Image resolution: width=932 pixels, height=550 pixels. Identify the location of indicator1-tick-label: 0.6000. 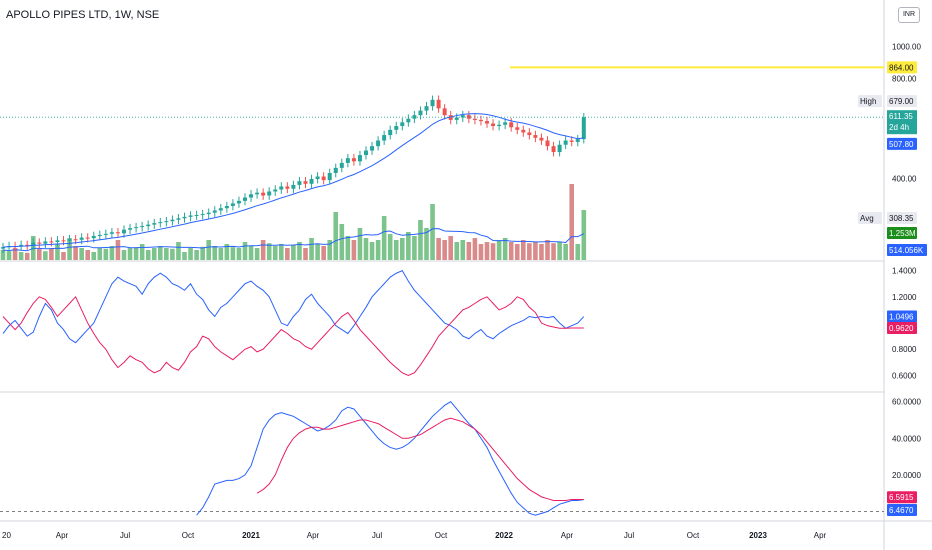
(904, 375).